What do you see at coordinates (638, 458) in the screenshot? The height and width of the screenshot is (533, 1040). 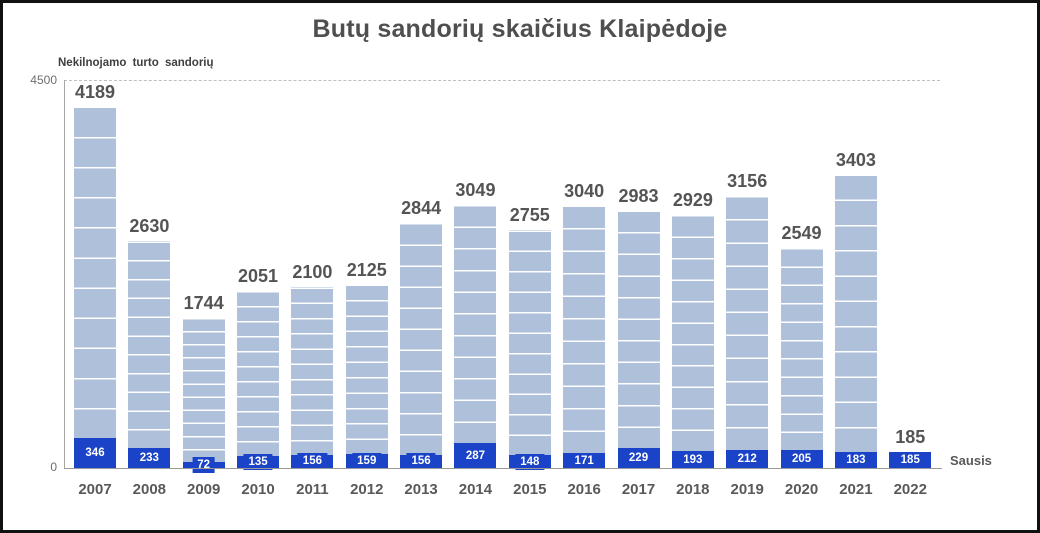 I see `january-value-label: 229` at bounding box center [638, 458].